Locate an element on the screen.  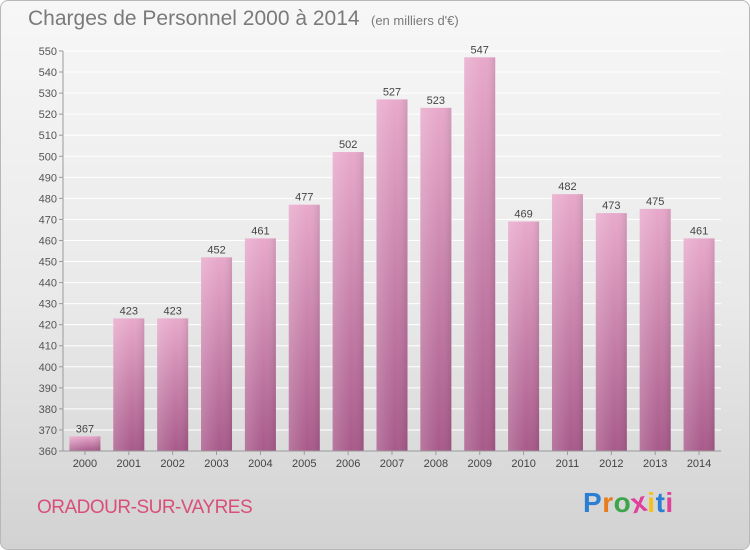
y-tick-label: 460 is located at coordinates (48, 241).